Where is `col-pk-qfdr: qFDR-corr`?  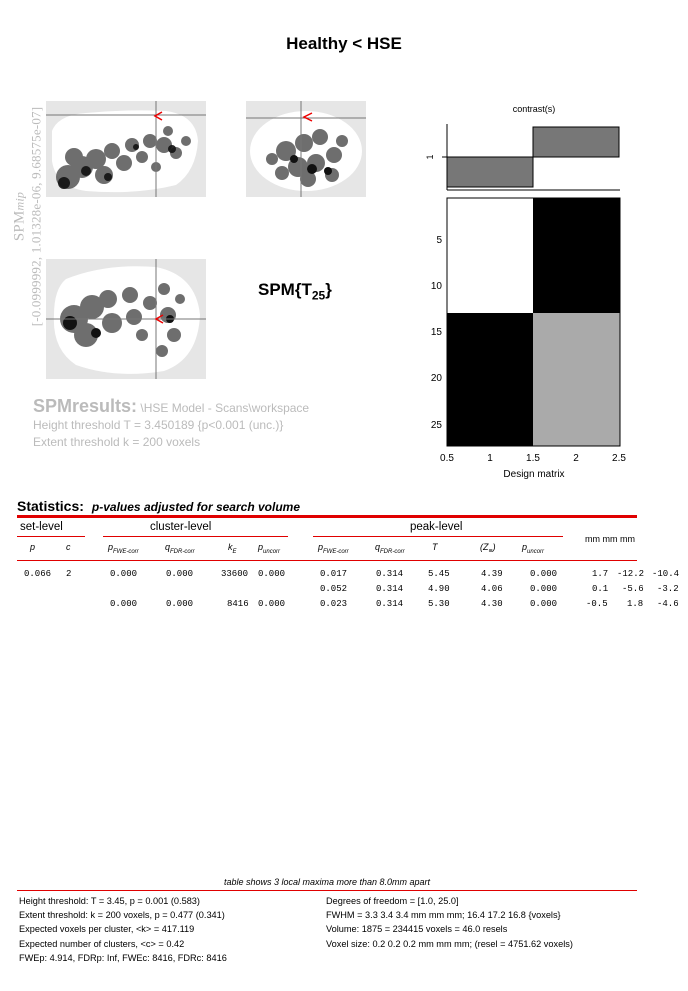 col-pk-qfdr: qFDR-corr is located at coordinates (390, 548).